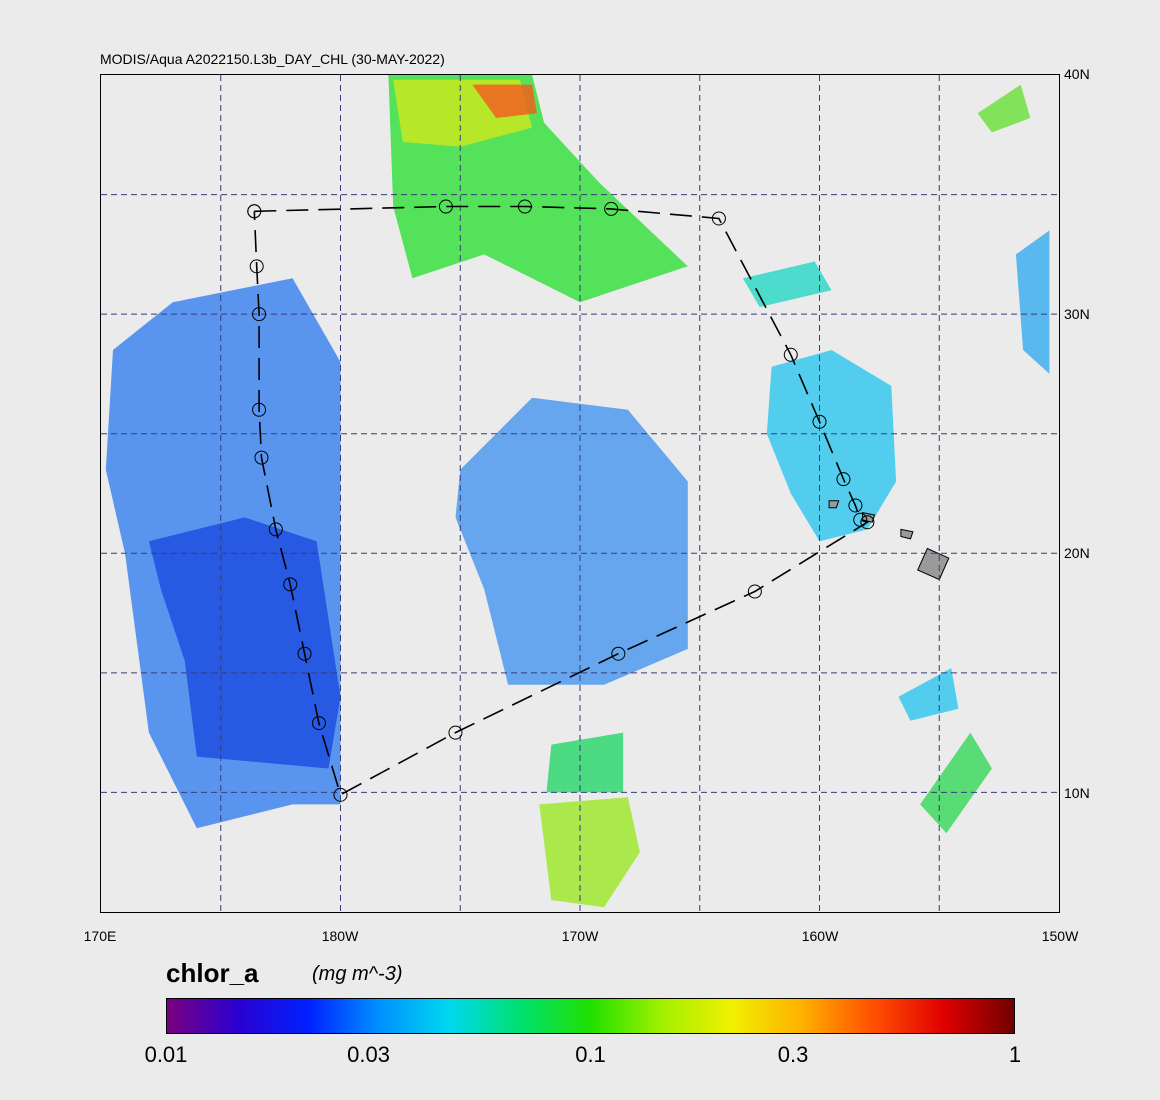 The height and width of the screenshot is (1100, 1160). Describe the element at coordinates (1015, 1054) in the screenshot. I see `colorbar-tick-label: 1` at that location.